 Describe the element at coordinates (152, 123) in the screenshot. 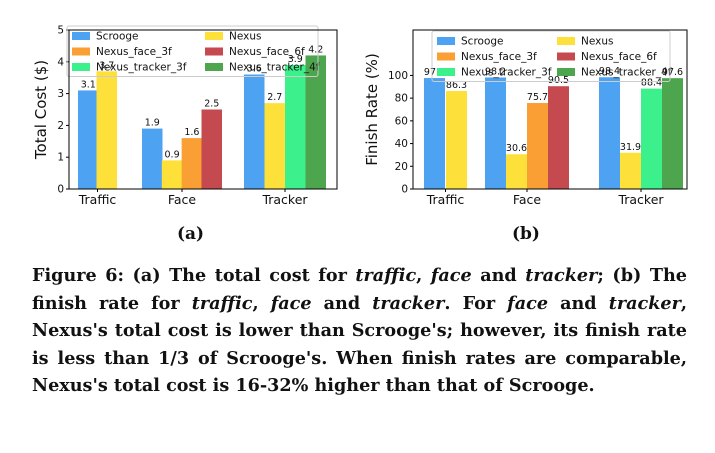

I see `value-label: 1.9` at that location.